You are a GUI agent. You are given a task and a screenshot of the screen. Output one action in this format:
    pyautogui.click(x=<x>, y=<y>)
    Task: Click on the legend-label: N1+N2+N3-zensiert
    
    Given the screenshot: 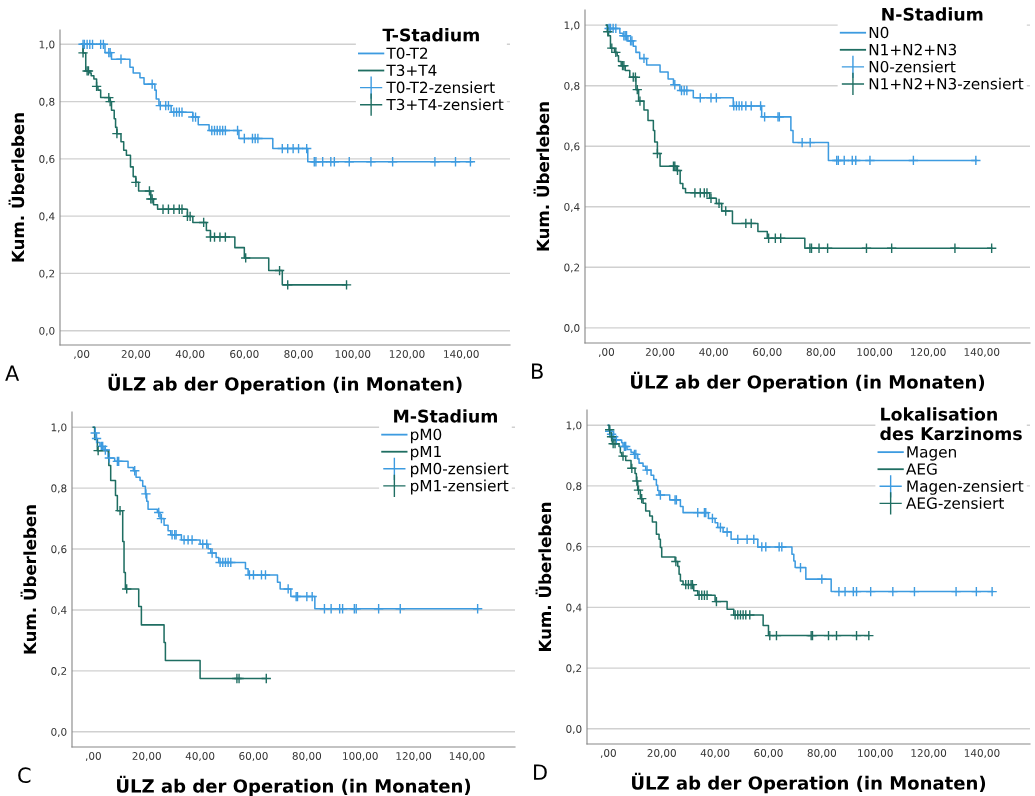 What is the action you would take?
    pyautogui.click(x=946, y=83)
    